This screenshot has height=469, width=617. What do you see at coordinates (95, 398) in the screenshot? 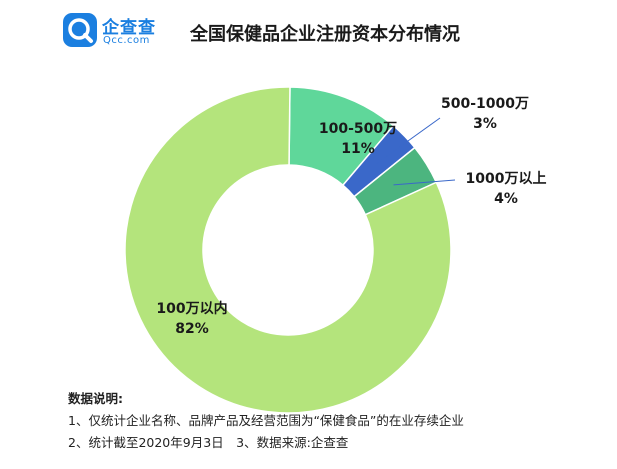
I see `notes-title: 数据说明:` at bounding box center [95, 398].